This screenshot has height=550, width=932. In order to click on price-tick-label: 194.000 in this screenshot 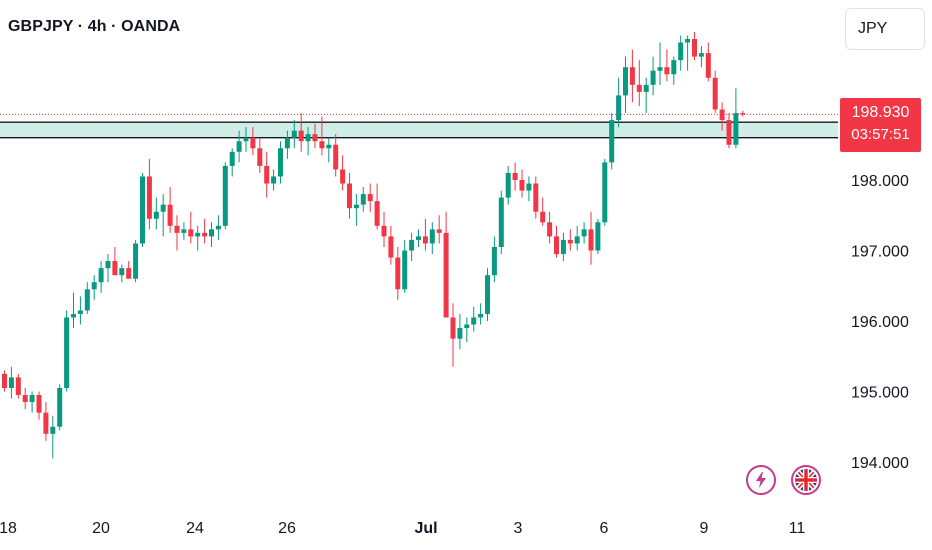, I will do `click(880, 463)`.